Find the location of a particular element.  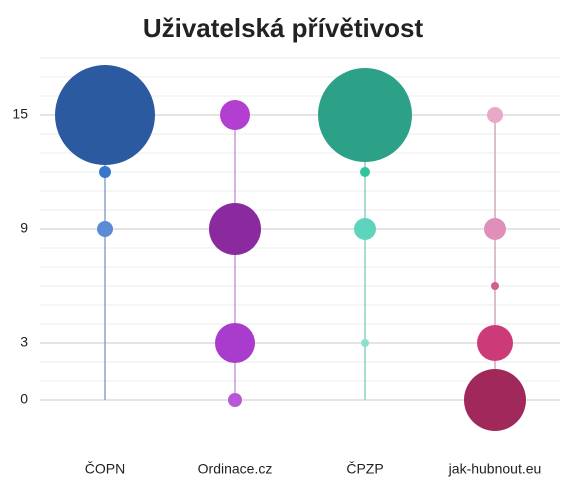

chart-title: Uživatelská přívětivost is located at coordinates (283, 28).